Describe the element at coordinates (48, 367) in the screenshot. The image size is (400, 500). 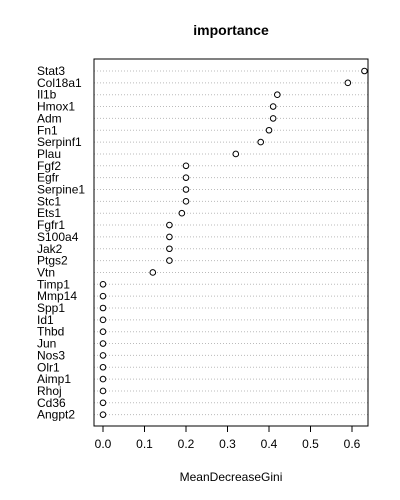
I see `variable-label: Olr1` at that location.